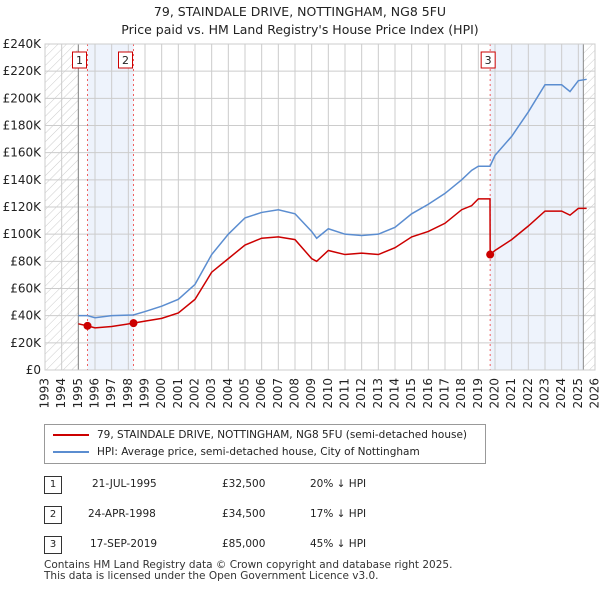  What do you see at coordinates (511, 393) in the screenshot?
I see `x-tick-label: 2021` at bounding box center [511, 393].